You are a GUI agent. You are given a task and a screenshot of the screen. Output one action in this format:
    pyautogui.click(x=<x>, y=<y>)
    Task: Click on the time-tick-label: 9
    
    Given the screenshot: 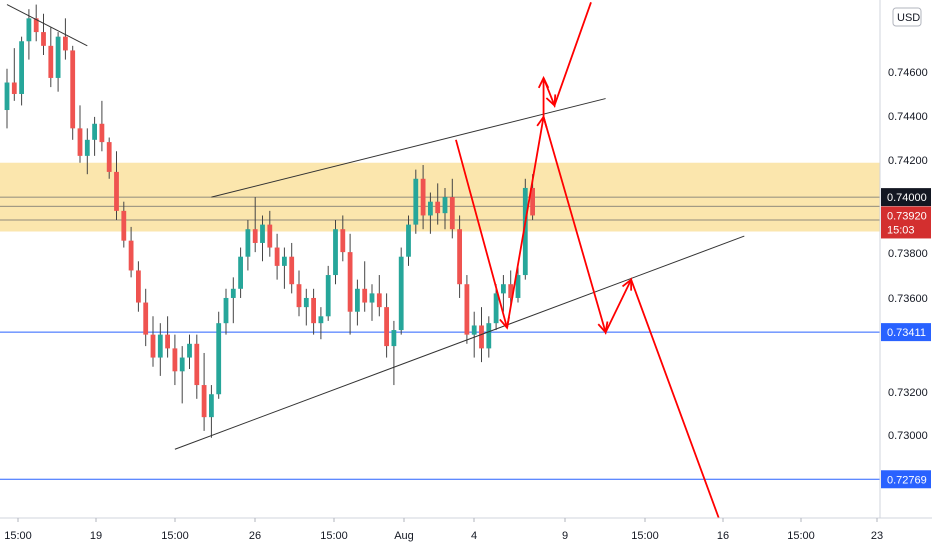 What is the action you would take?
    pyautogui.click(x=565, y=536)
    